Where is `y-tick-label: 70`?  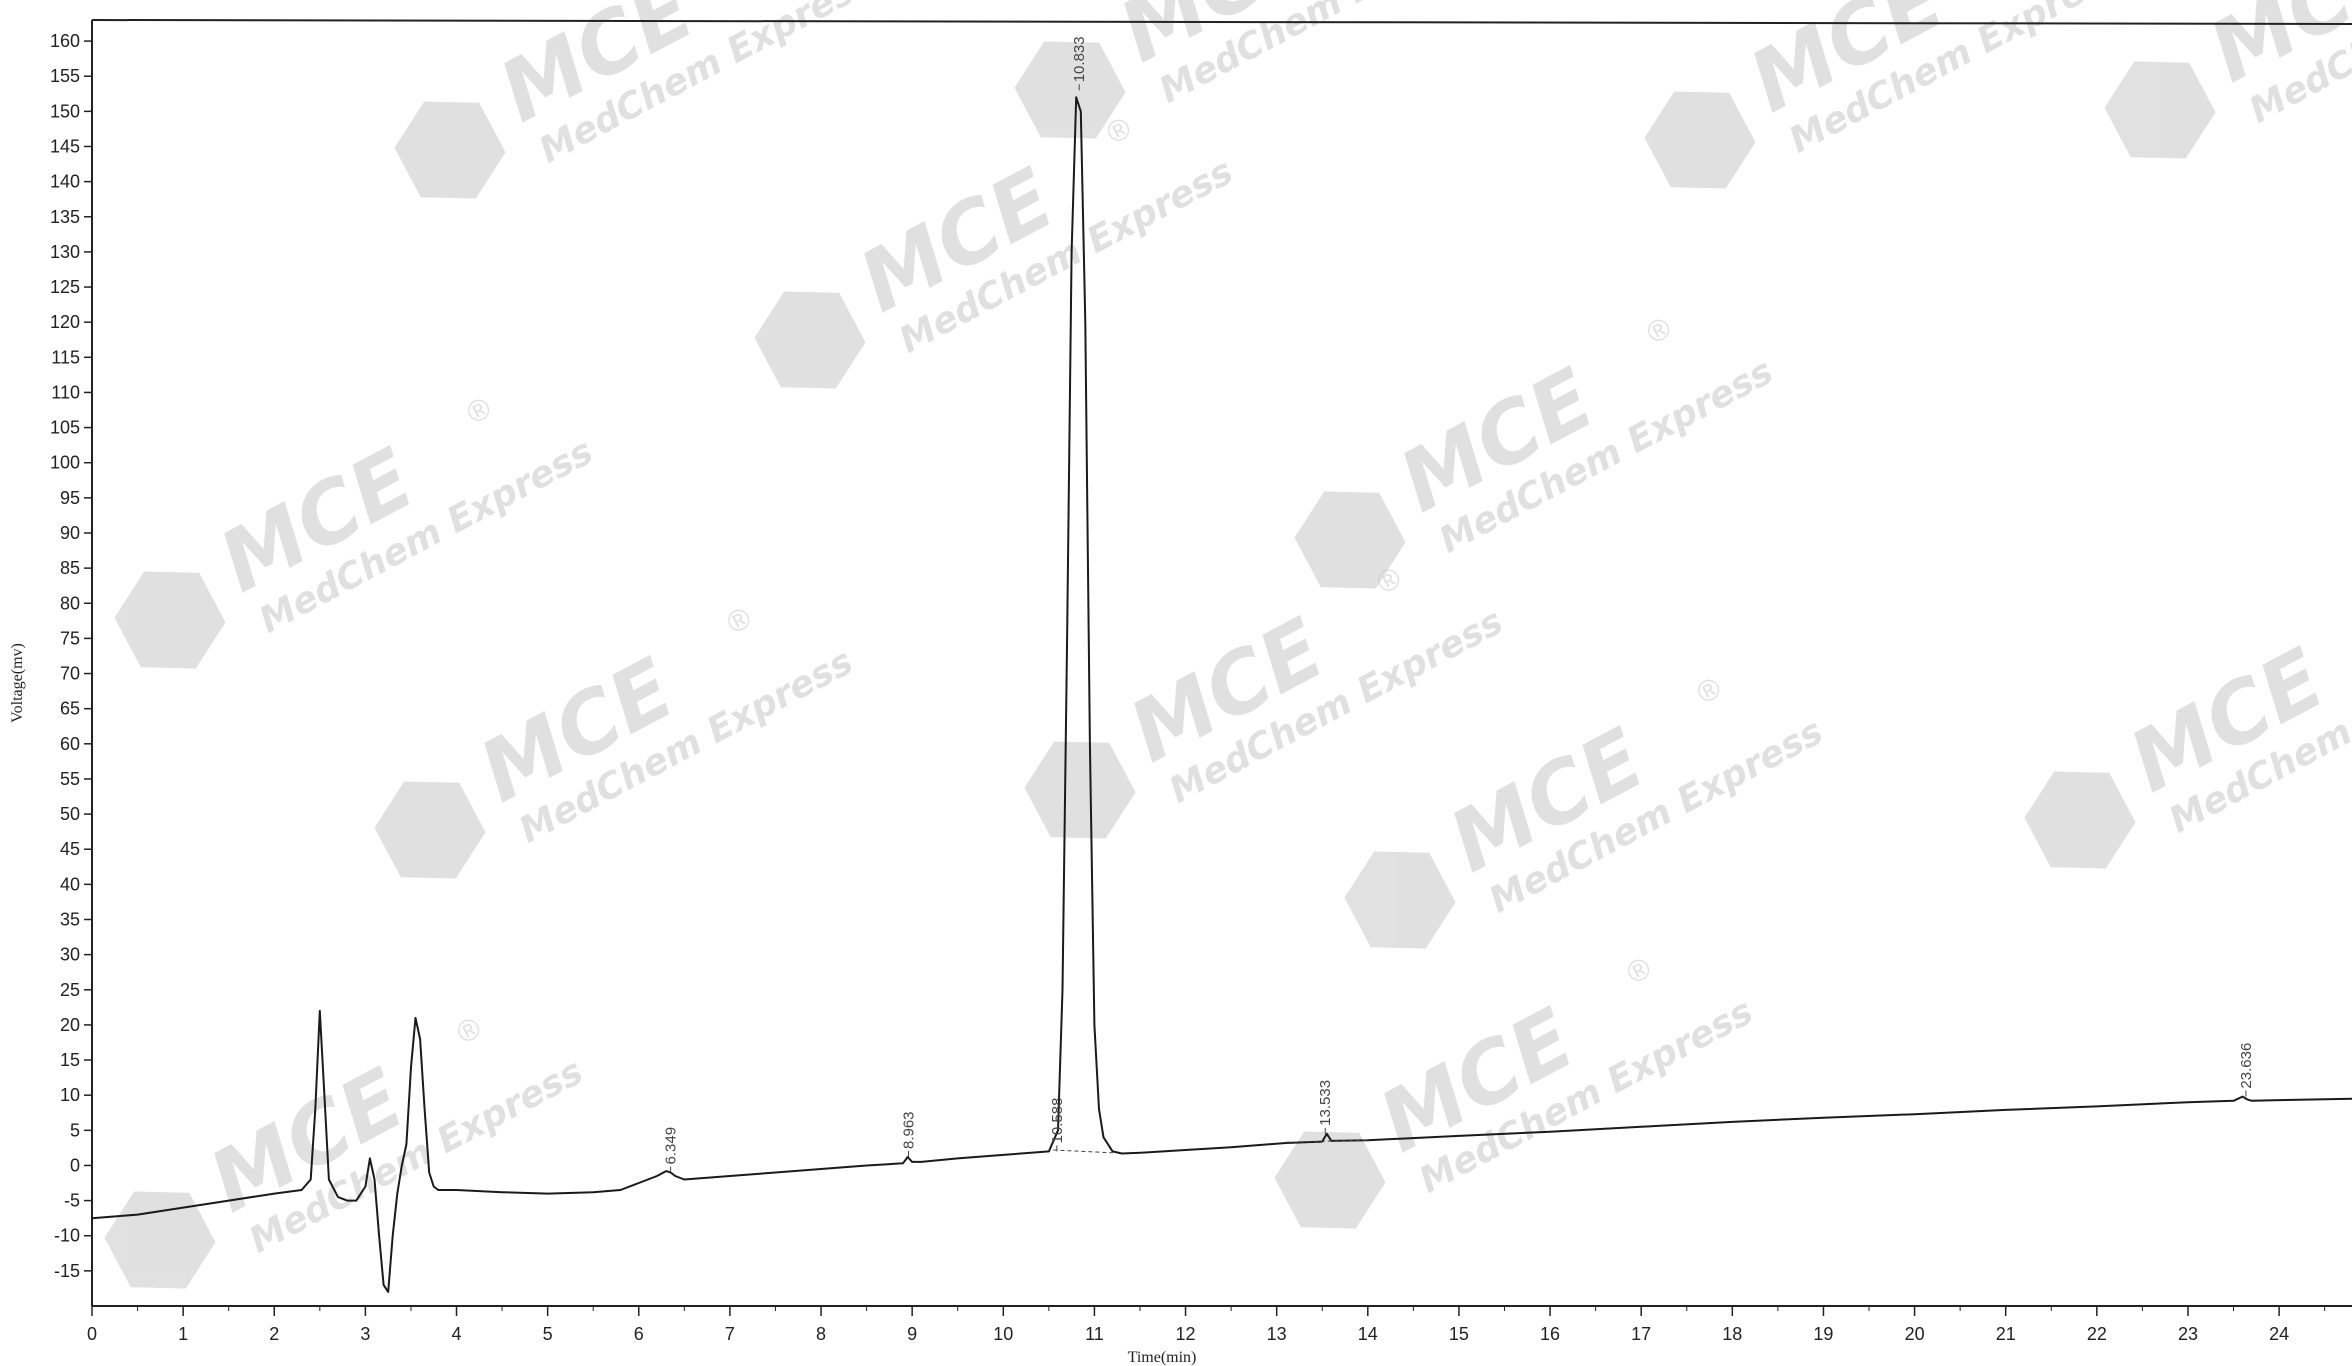 y-tick-label: 70 is located at coordinates (70, 674).